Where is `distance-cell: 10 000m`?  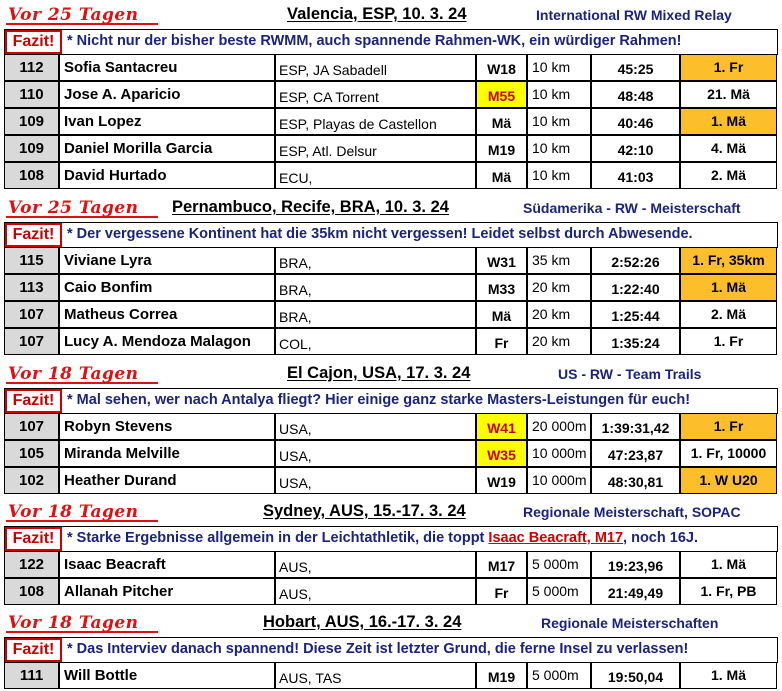
distance-cell: 10 000m is located at coordinates (559, 480).